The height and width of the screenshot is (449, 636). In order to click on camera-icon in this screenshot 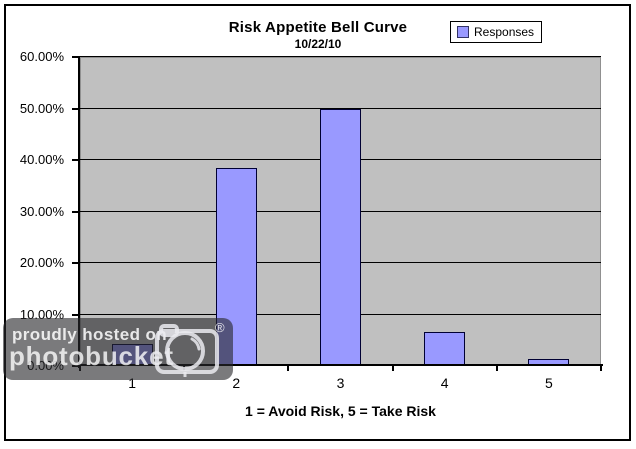, I will do `click(187, 350)`.